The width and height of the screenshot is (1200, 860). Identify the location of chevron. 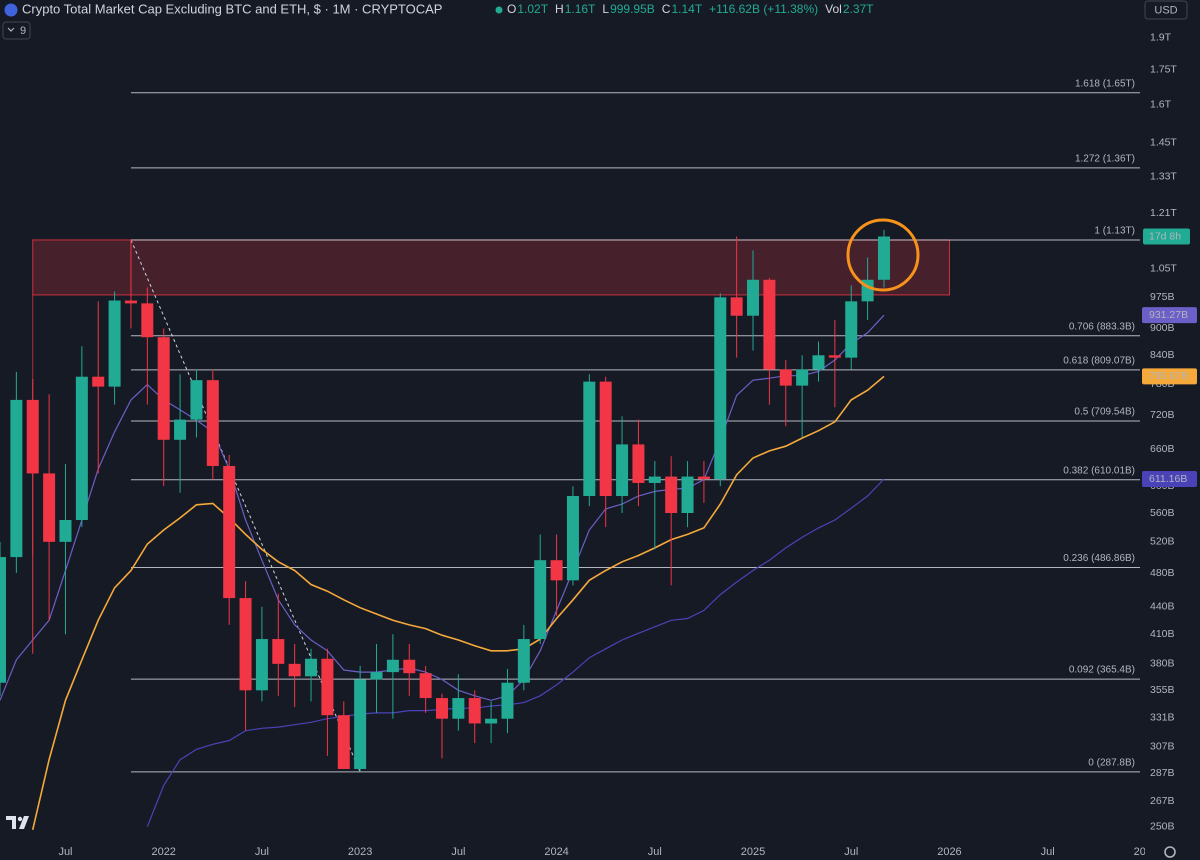
(11, 29).